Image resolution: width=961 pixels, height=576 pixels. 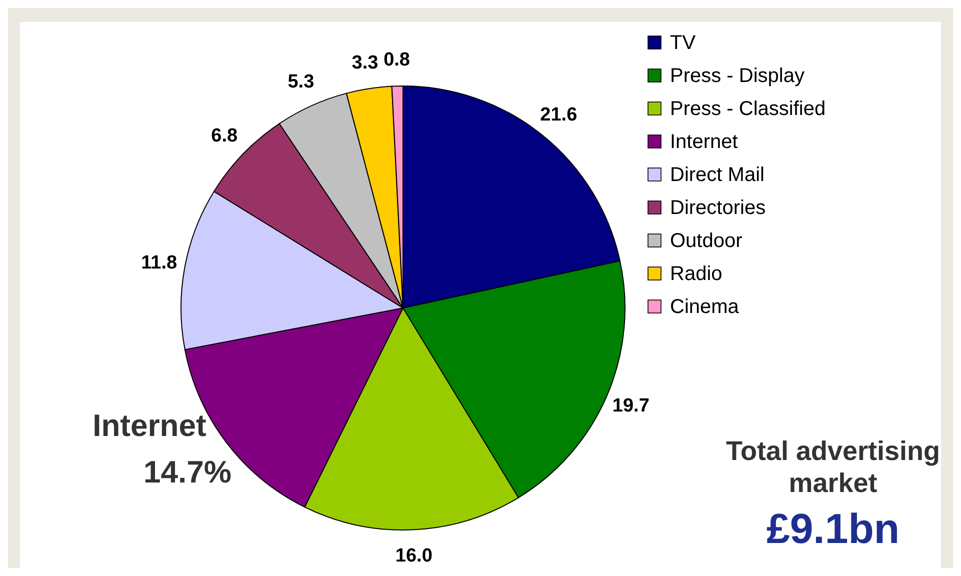 I want to click on data-label: 21.6, so click(x=559, y=115).